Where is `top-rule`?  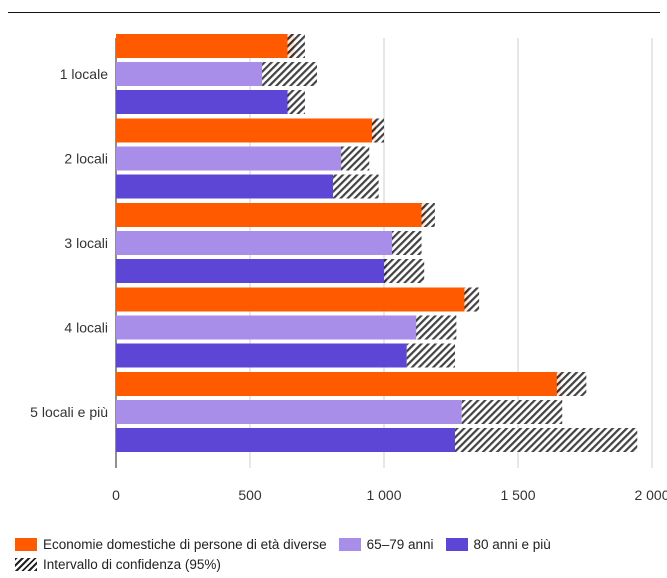 top-rule is located at coordinates (334, 12).